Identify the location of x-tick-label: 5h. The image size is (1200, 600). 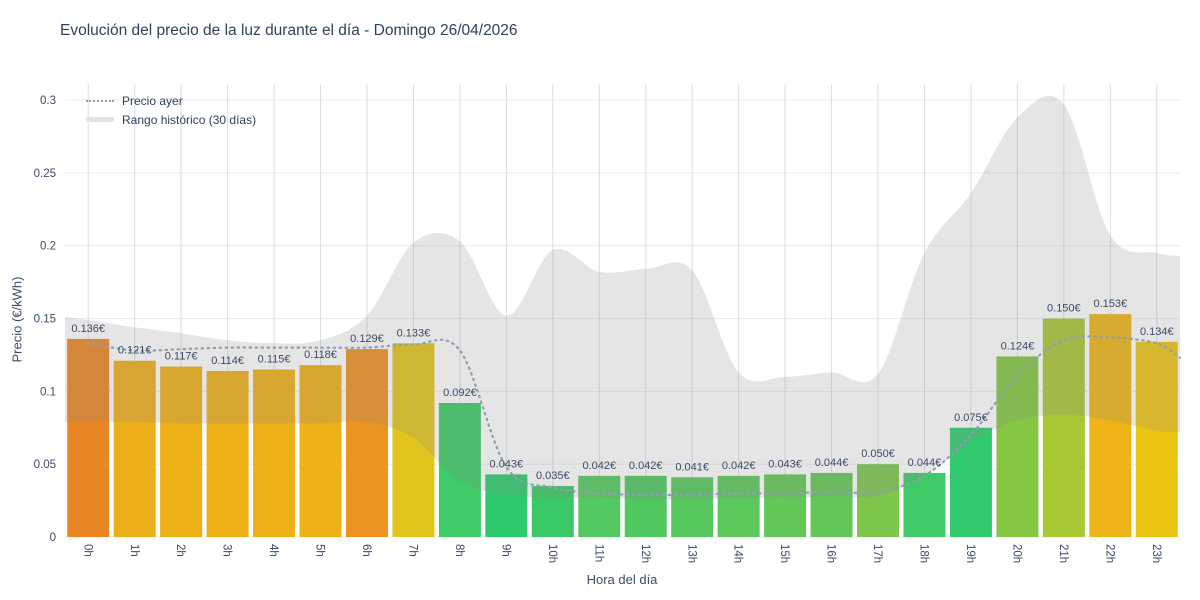
(320, 550).